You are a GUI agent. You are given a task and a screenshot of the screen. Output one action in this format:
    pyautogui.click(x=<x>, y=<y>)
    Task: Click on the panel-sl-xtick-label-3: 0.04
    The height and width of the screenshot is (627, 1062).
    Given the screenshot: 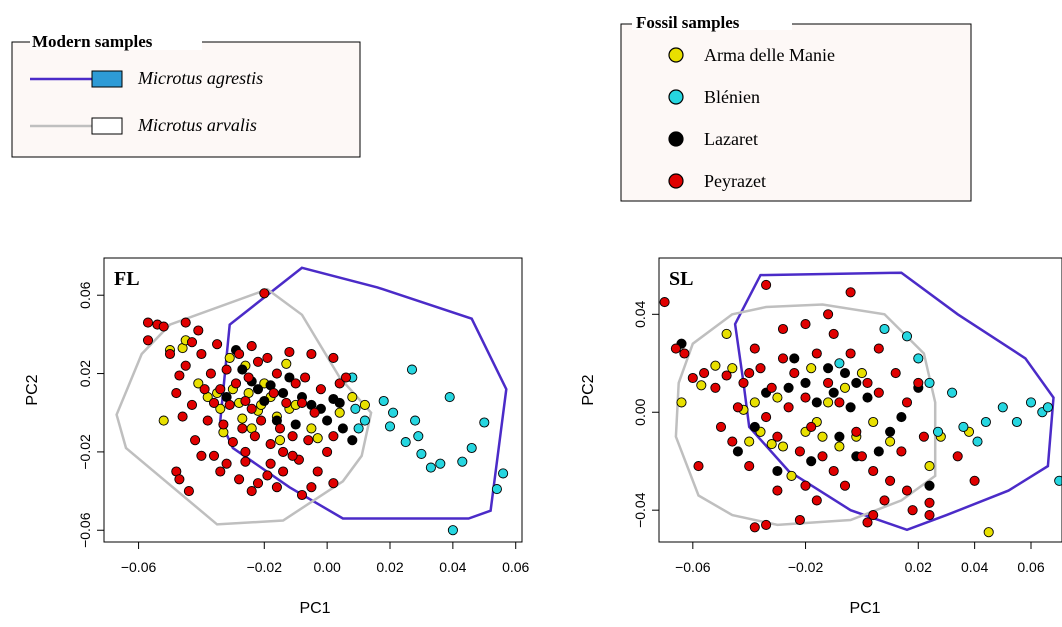 What is the action you would take?
    pyautogui.click(x=974, y=567)
    